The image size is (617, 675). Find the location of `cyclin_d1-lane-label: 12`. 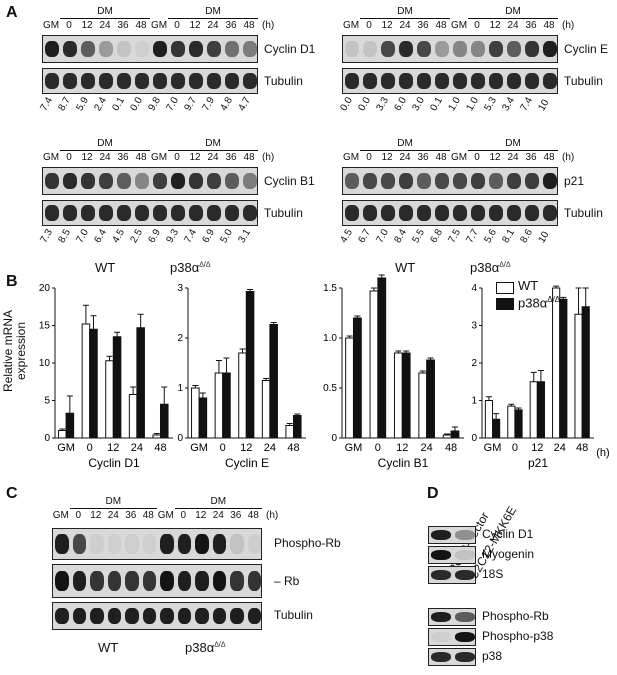

cyclin_d1-lane-label: 12 is located at coordinates (87, 25).